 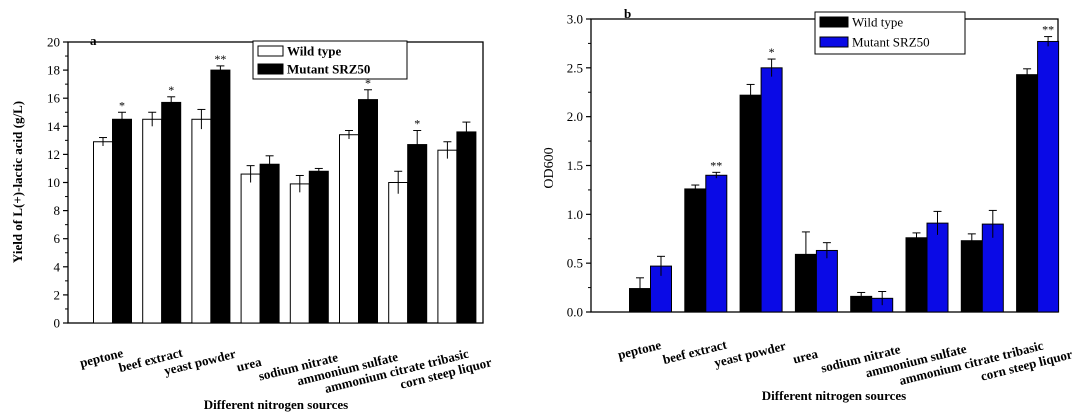 What do you see at coordinates (53, 154) in the screenshot?
I see `y-tick-label: 12` at bounding box center [53, 154].